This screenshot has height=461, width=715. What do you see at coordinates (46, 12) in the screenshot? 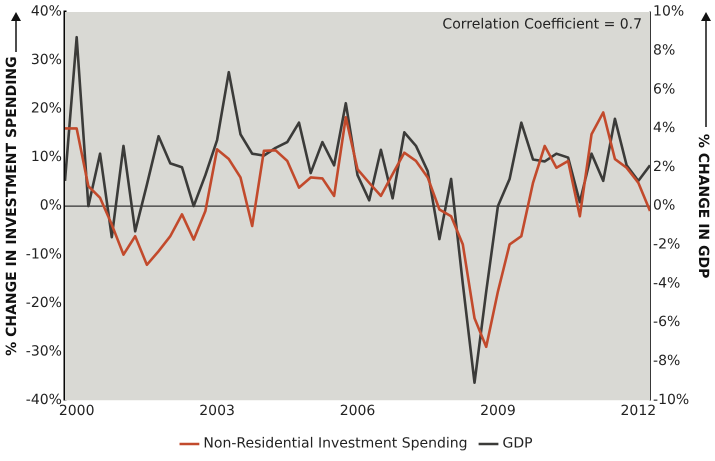
I see `y-tick-label: 40%` at bounding box center [46, 12].